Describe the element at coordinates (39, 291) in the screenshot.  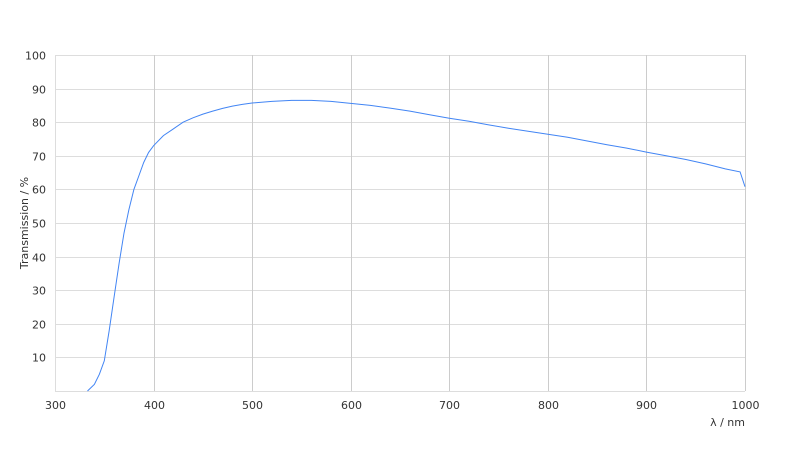
I see `y-tick-label: 30` at that location.